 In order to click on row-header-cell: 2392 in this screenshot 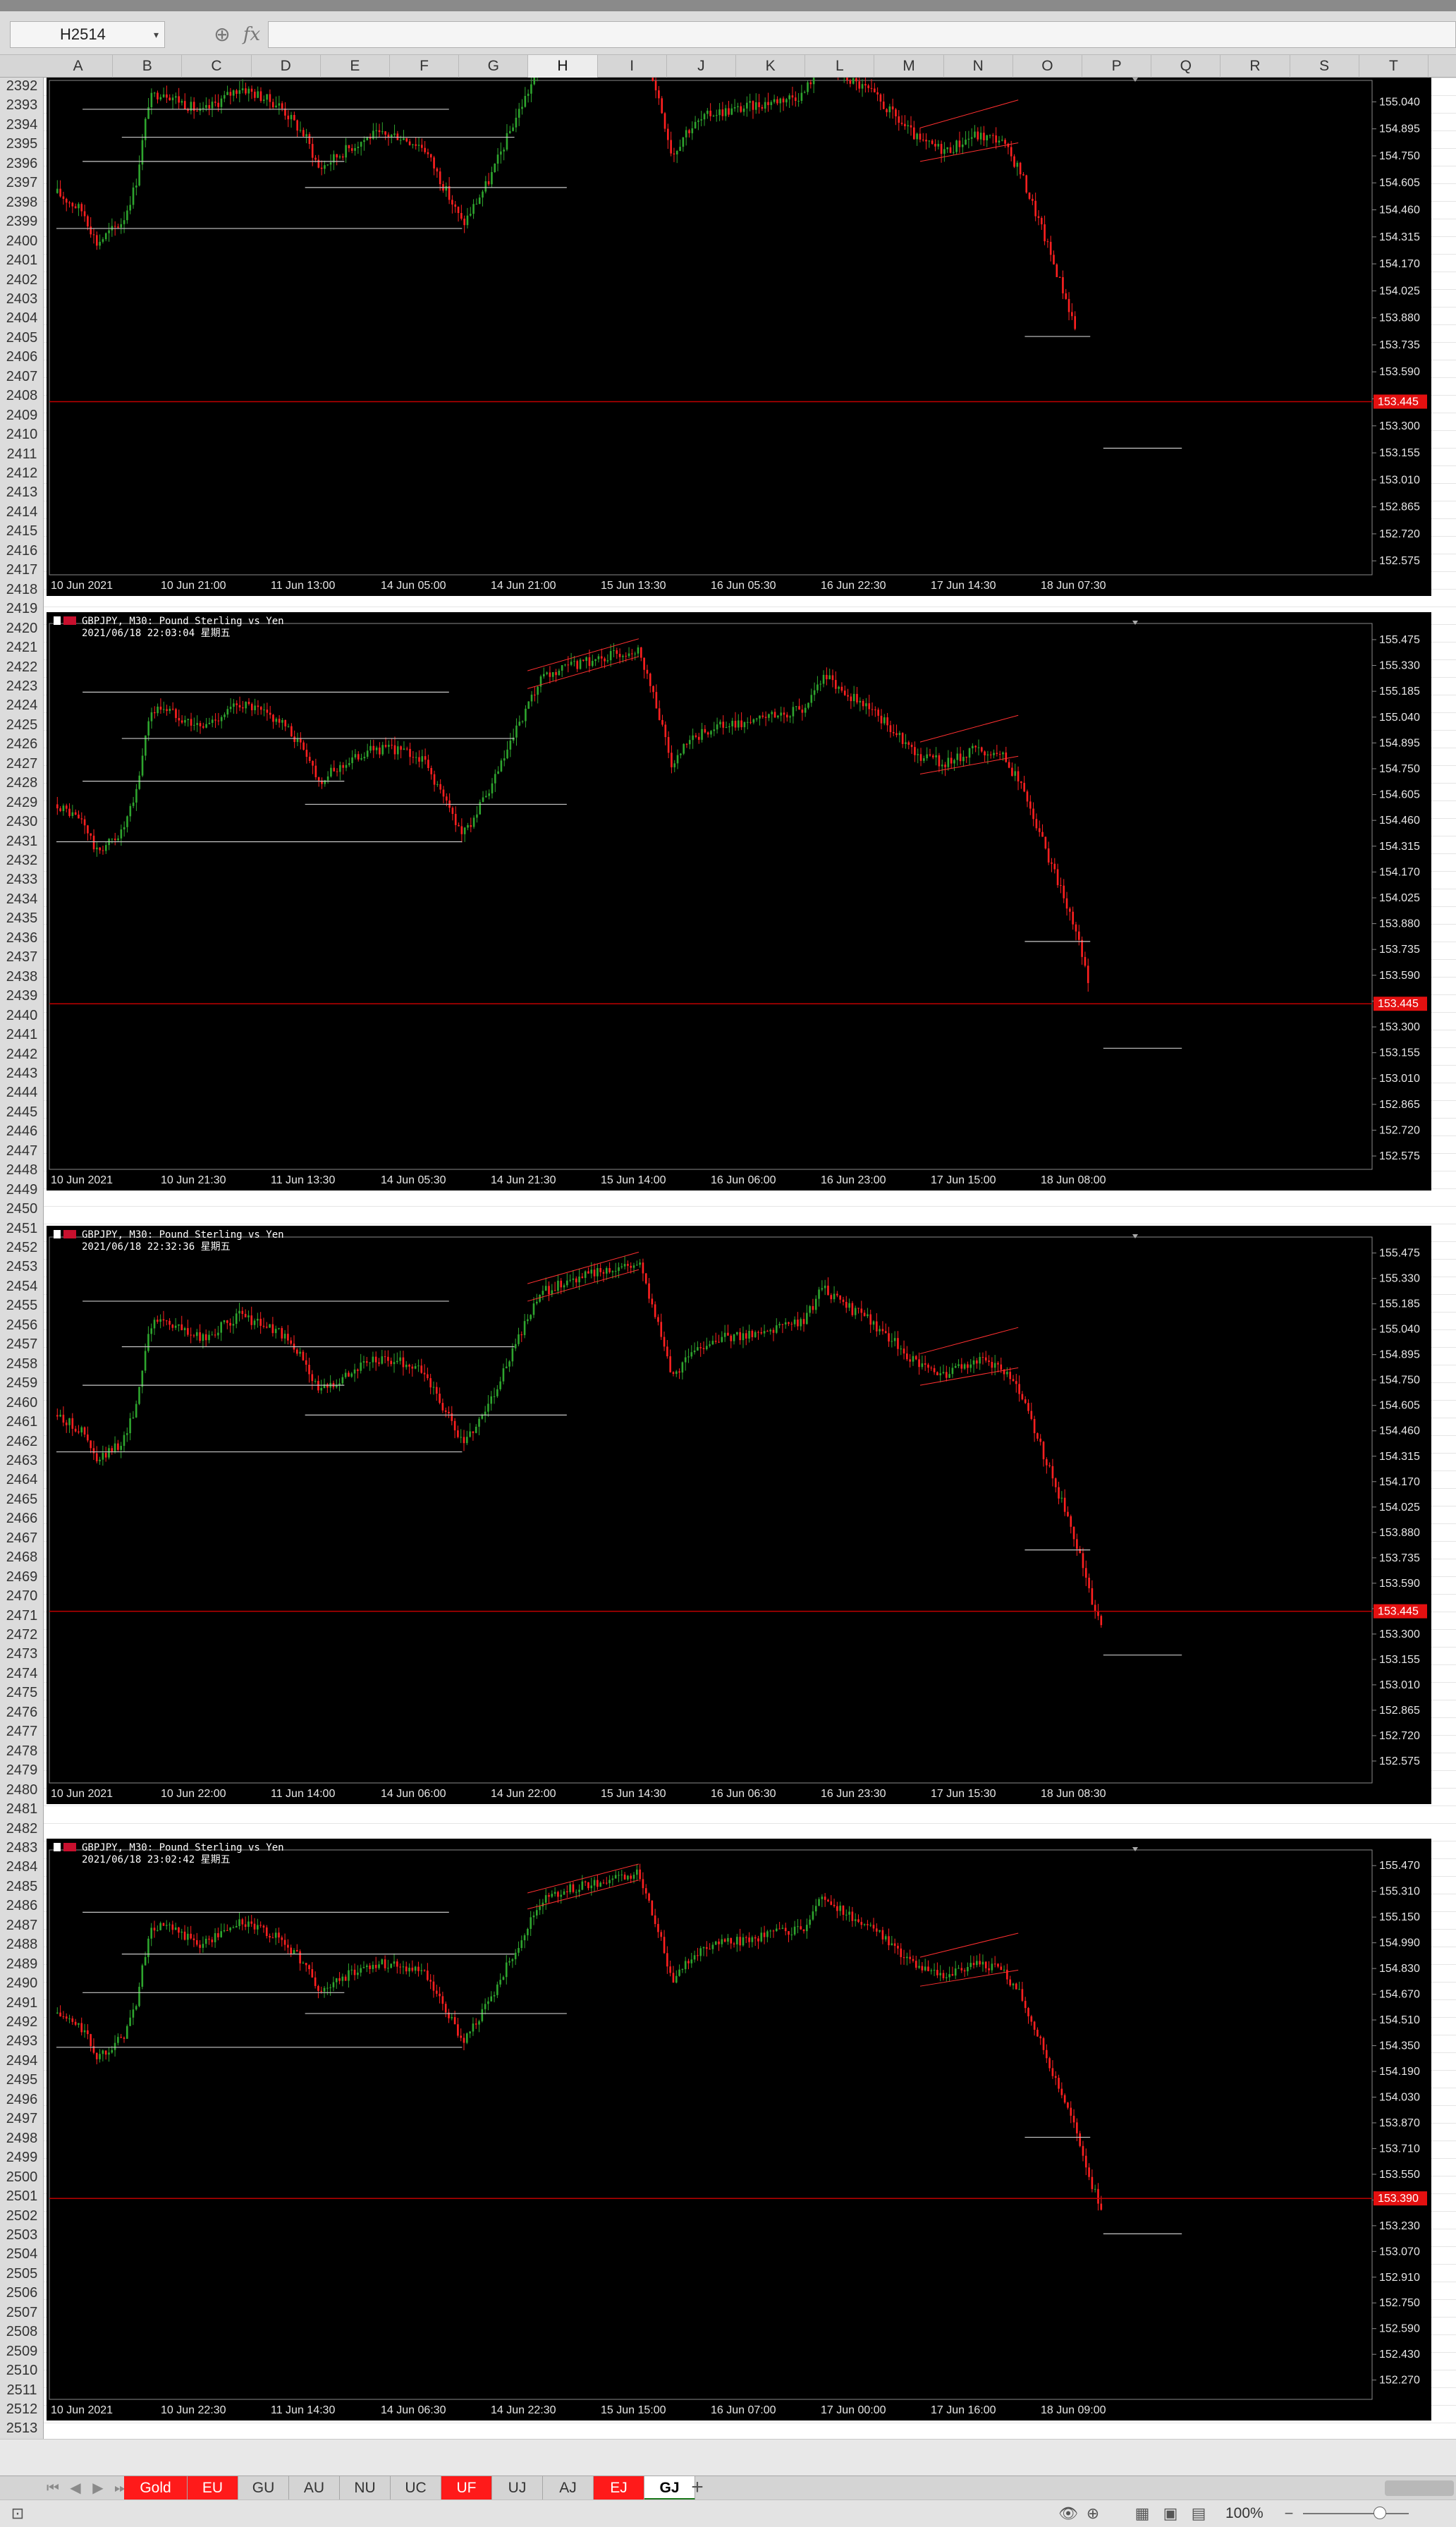, I will do `click(22, 86)`.